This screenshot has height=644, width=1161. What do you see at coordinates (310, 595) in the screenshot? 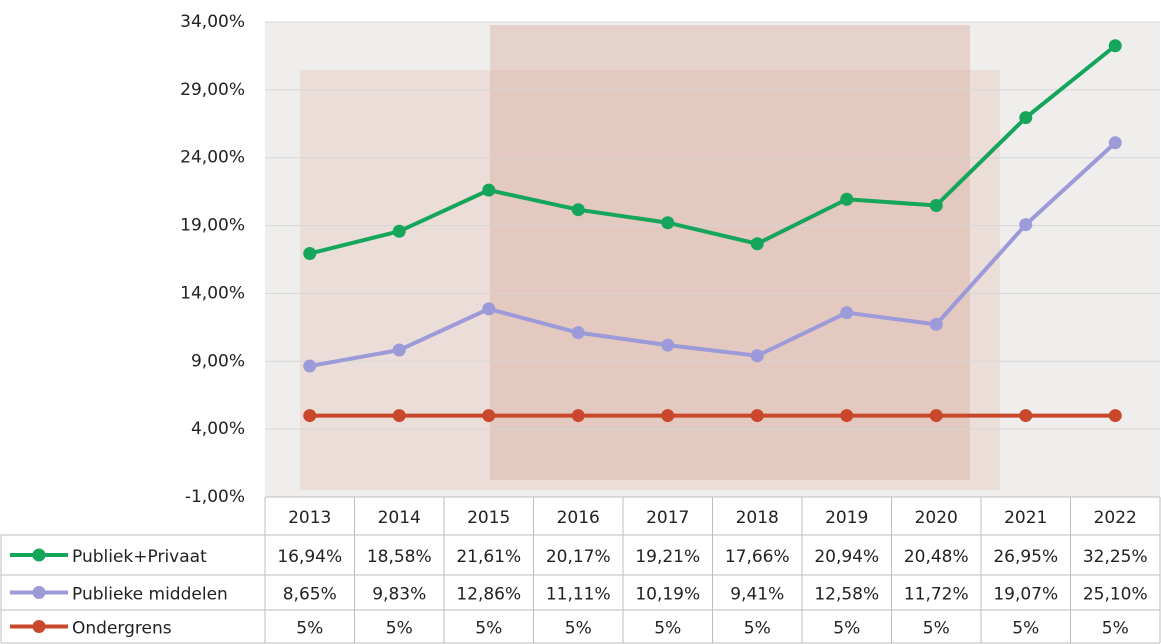
I see `table-value: 8,65%` at bounding box center [310, 595].